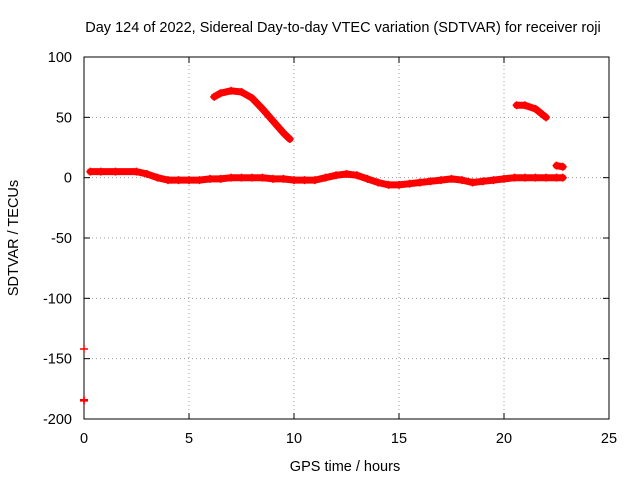  I want to click on y-tick-label: -50, so click(61, 239).